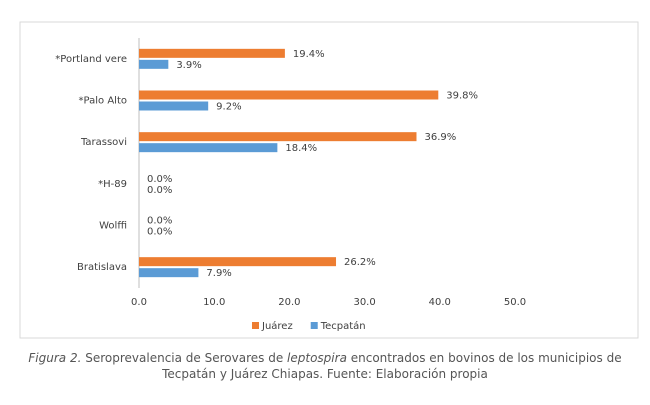  I want to click on caption-text: Seroprevalencia de Serovares de, so click(184, 358).